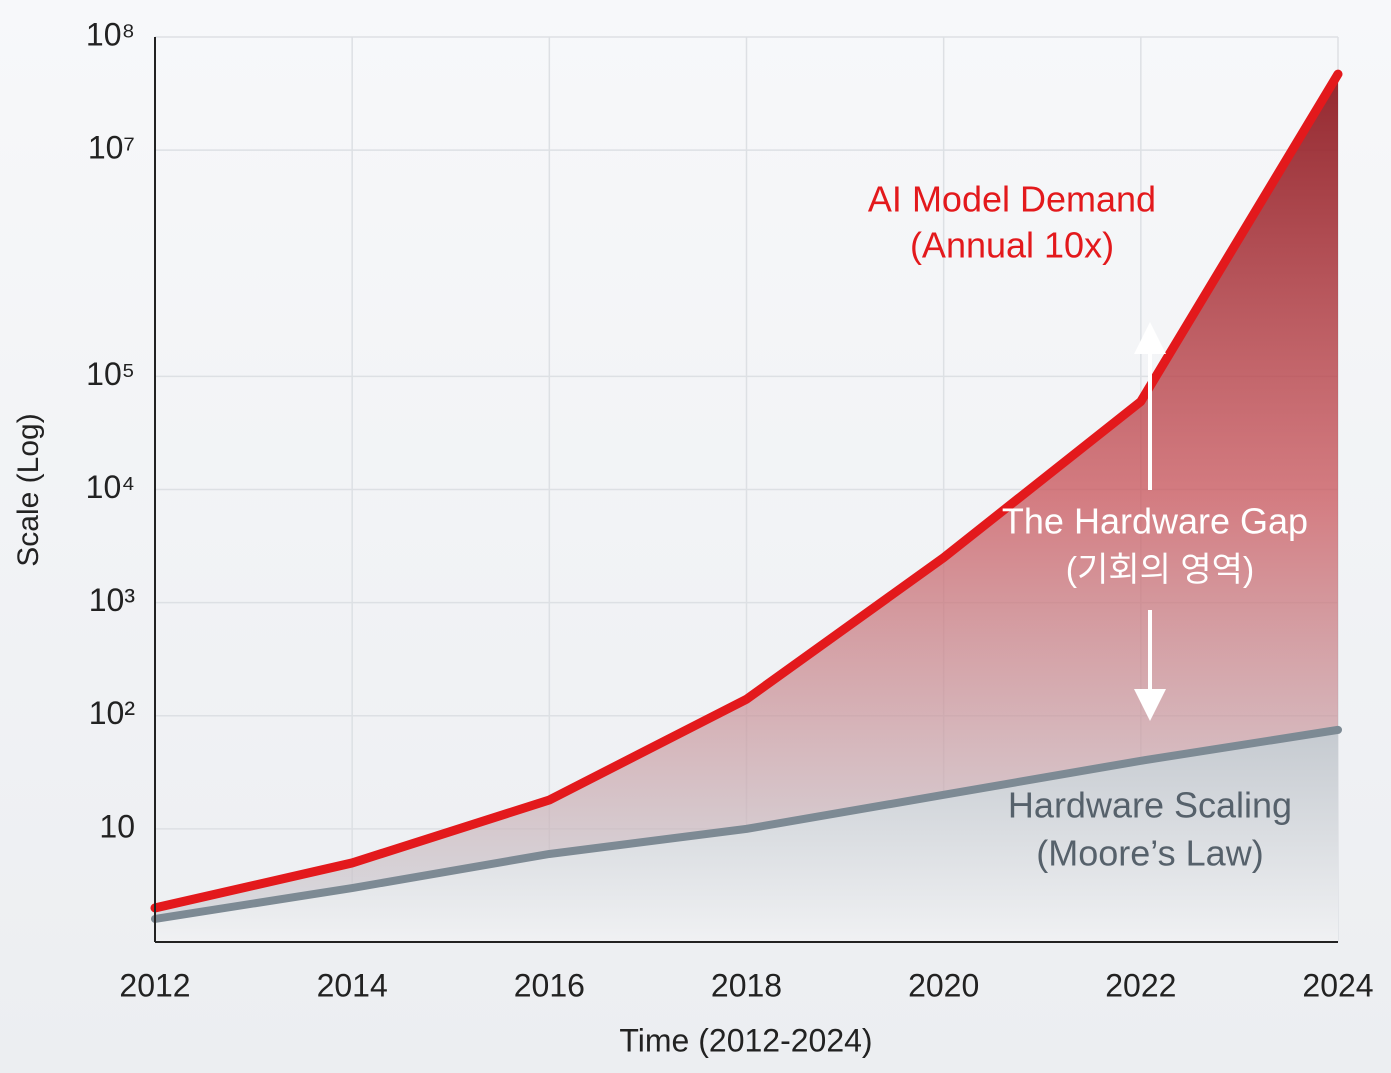  Describe the element at coordinates (1140, 985) in the screenshot. I see `x-tick-label: 2022` at that location.